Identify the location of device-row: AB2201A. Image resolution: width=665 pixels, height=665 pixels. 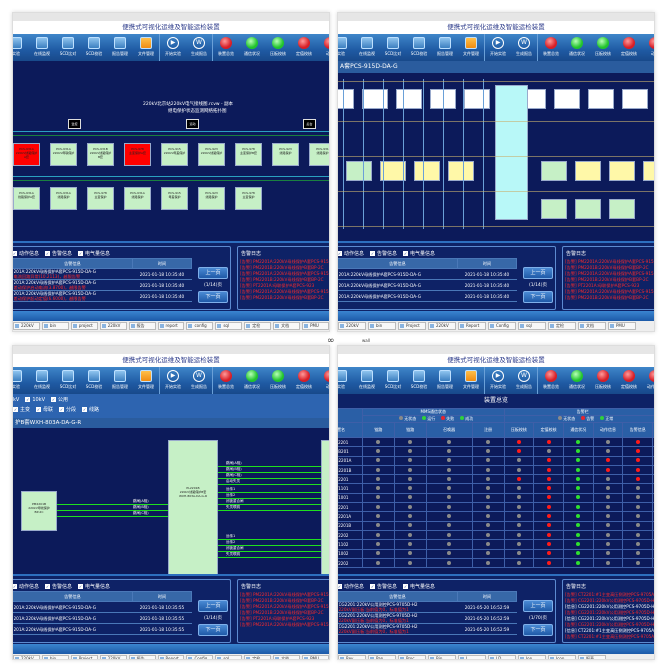
(496, 460).